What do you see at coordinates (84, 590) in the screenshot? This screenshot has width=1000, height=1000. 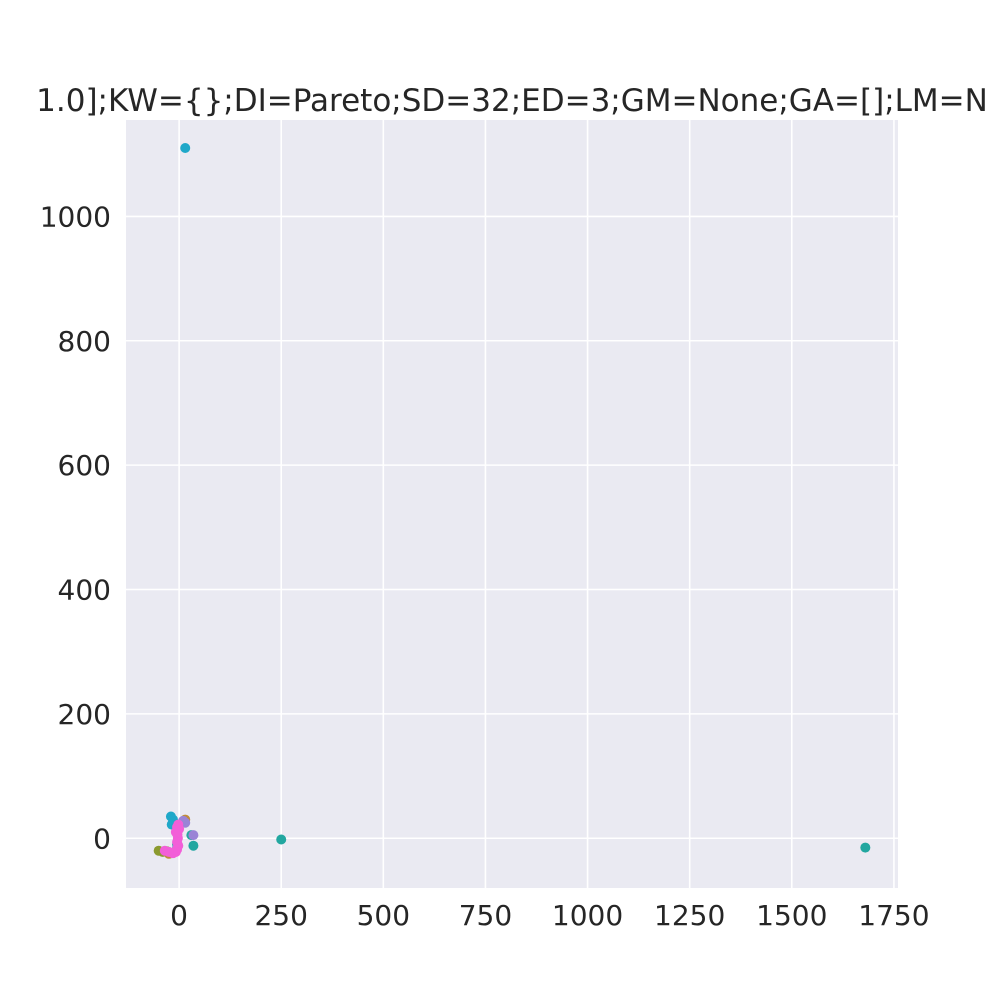 I see `y-tick-label: 400` at bounding box center [84, 590].